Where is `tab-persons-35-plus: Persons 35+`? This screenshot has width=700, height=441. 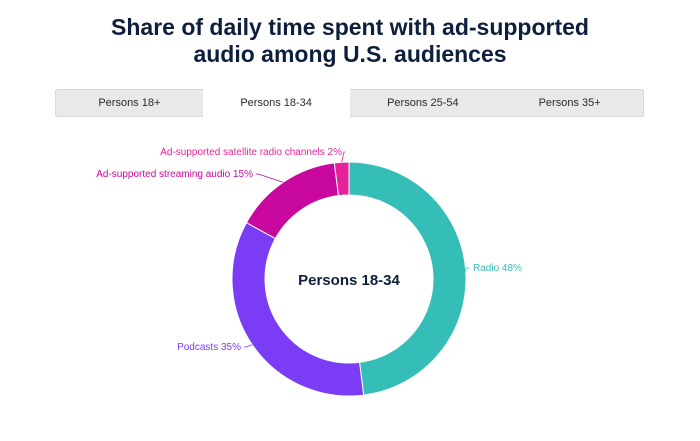
tab-persons-35-plus: Persons 35+ is located at coordinates (569, 103).